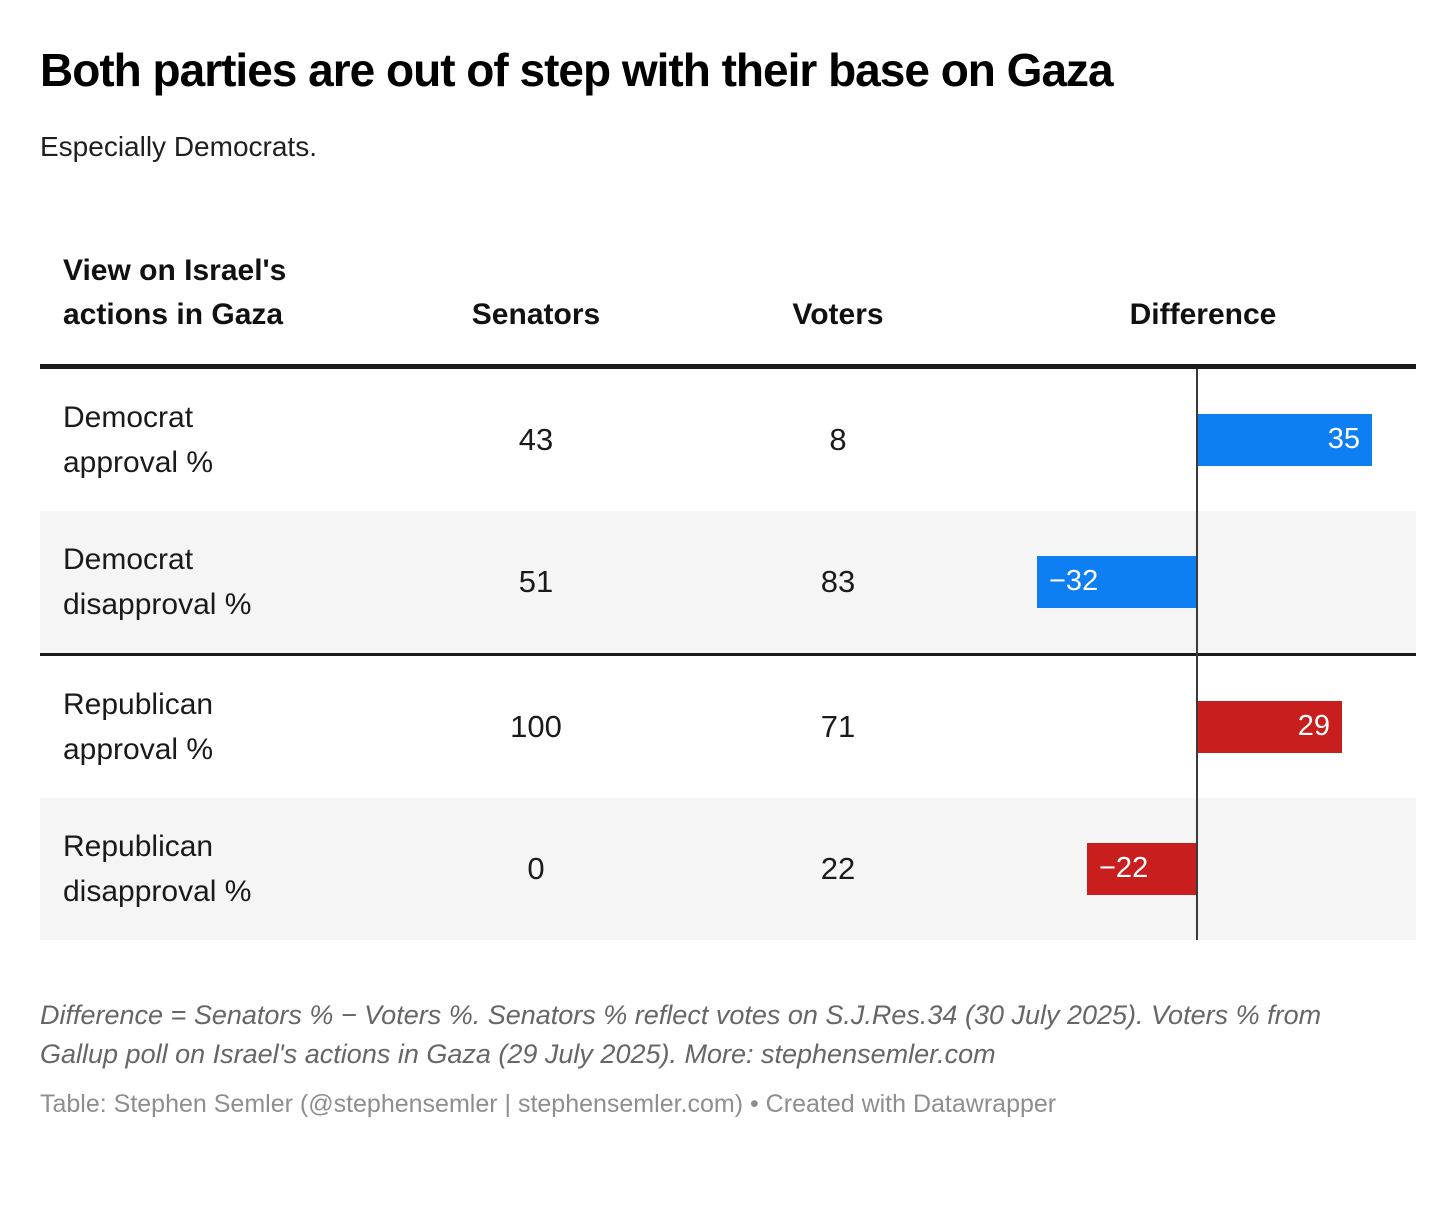 The image size is (1456, 1210). I want to click on voters-value: 8, so click(838, 439).